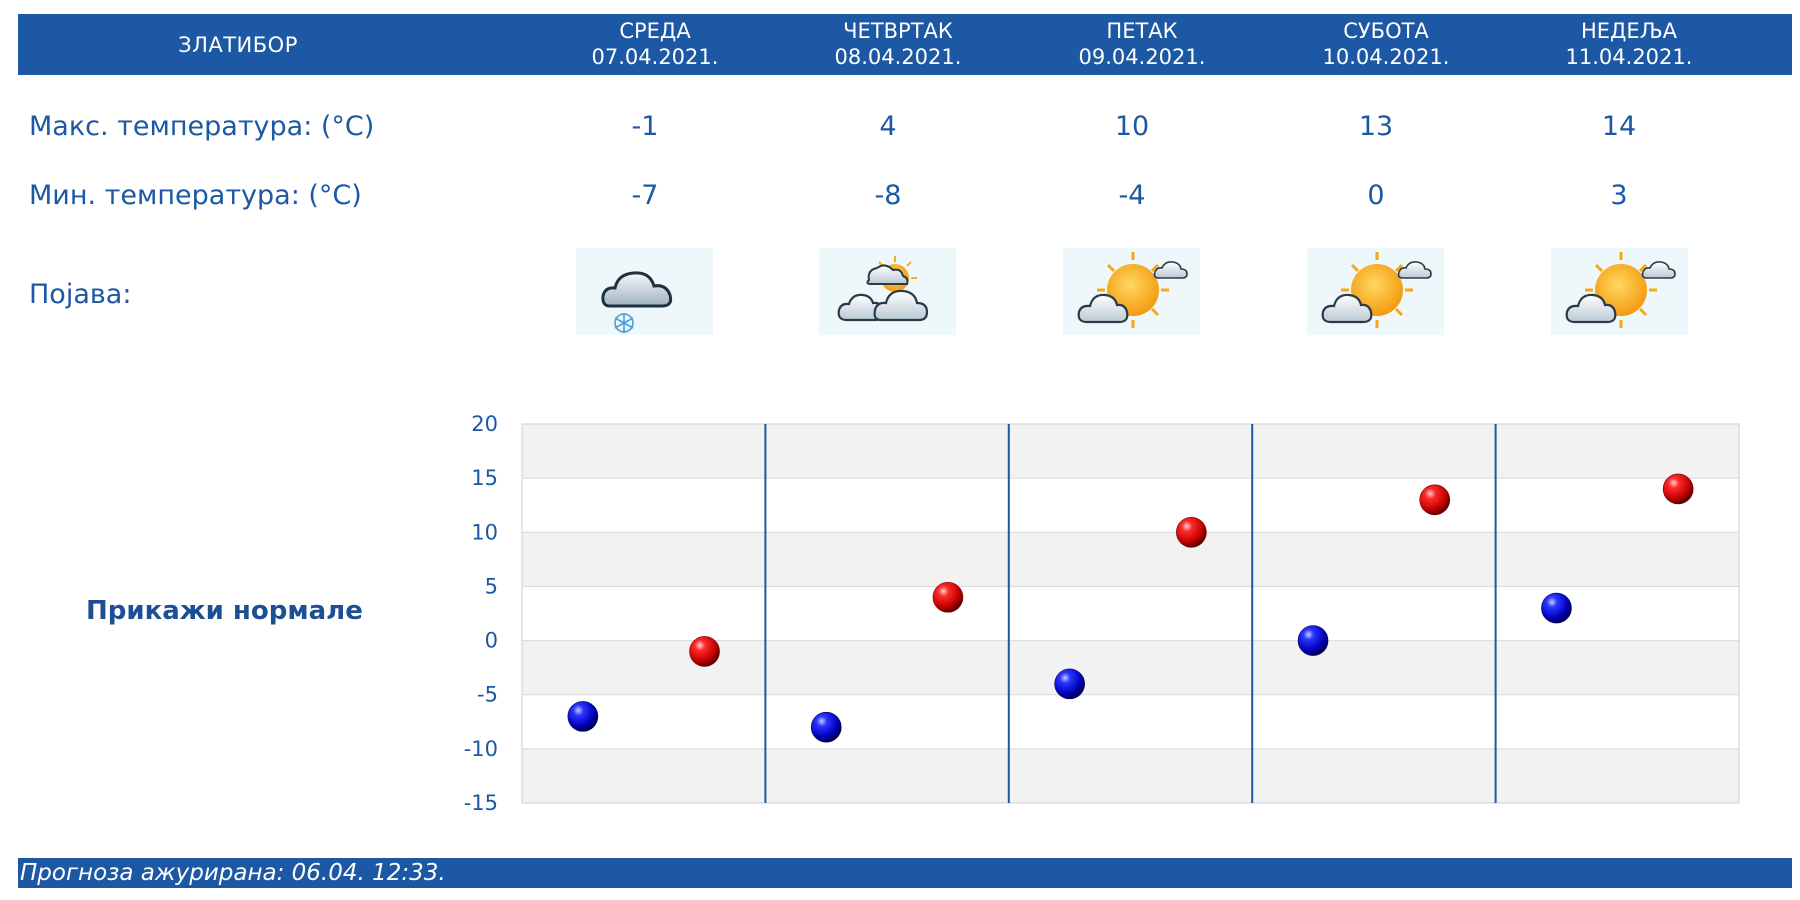  What do you see at coordinates (645, 126) in the screenshot?
I see `max-temp-value: -1` at bounding box center [645, 126].